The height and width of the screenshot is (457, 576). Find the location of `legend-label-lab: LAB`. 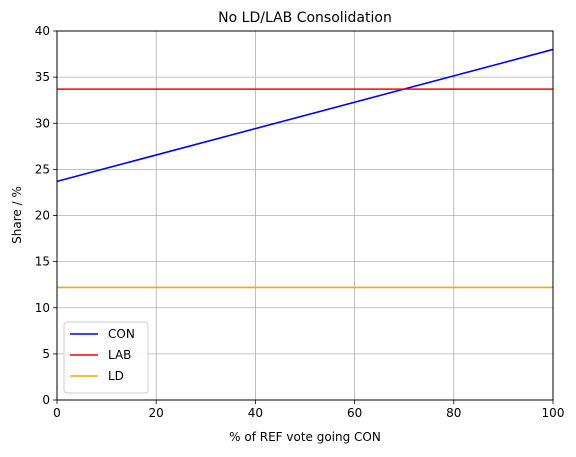

legend-label-lab: LAB is located at coordinates (119, 355).